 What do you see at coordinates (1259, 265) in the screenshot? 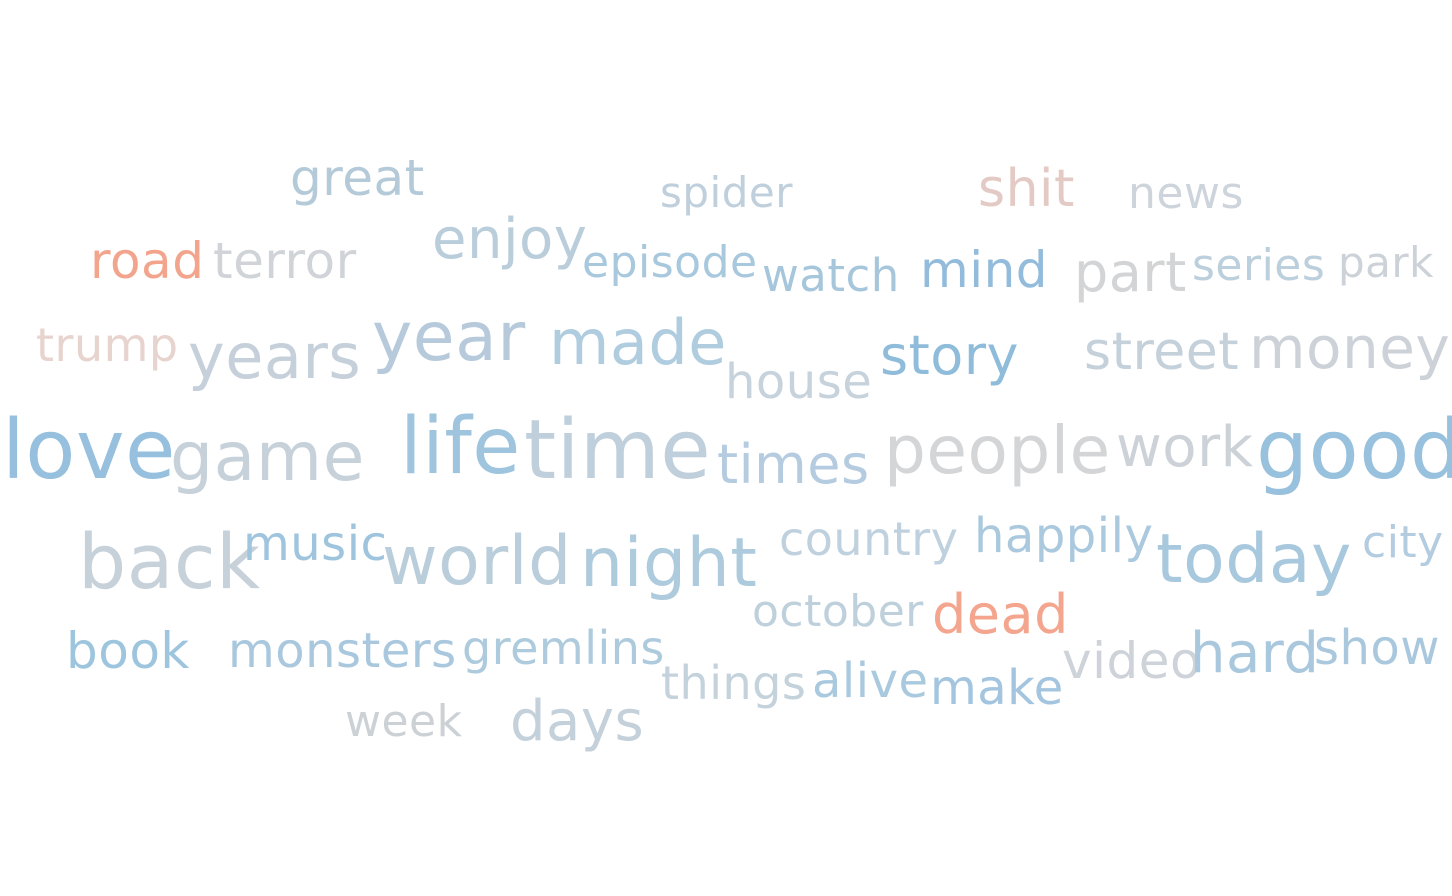
I see `word-series: series` at bounding box center [1259, 265].